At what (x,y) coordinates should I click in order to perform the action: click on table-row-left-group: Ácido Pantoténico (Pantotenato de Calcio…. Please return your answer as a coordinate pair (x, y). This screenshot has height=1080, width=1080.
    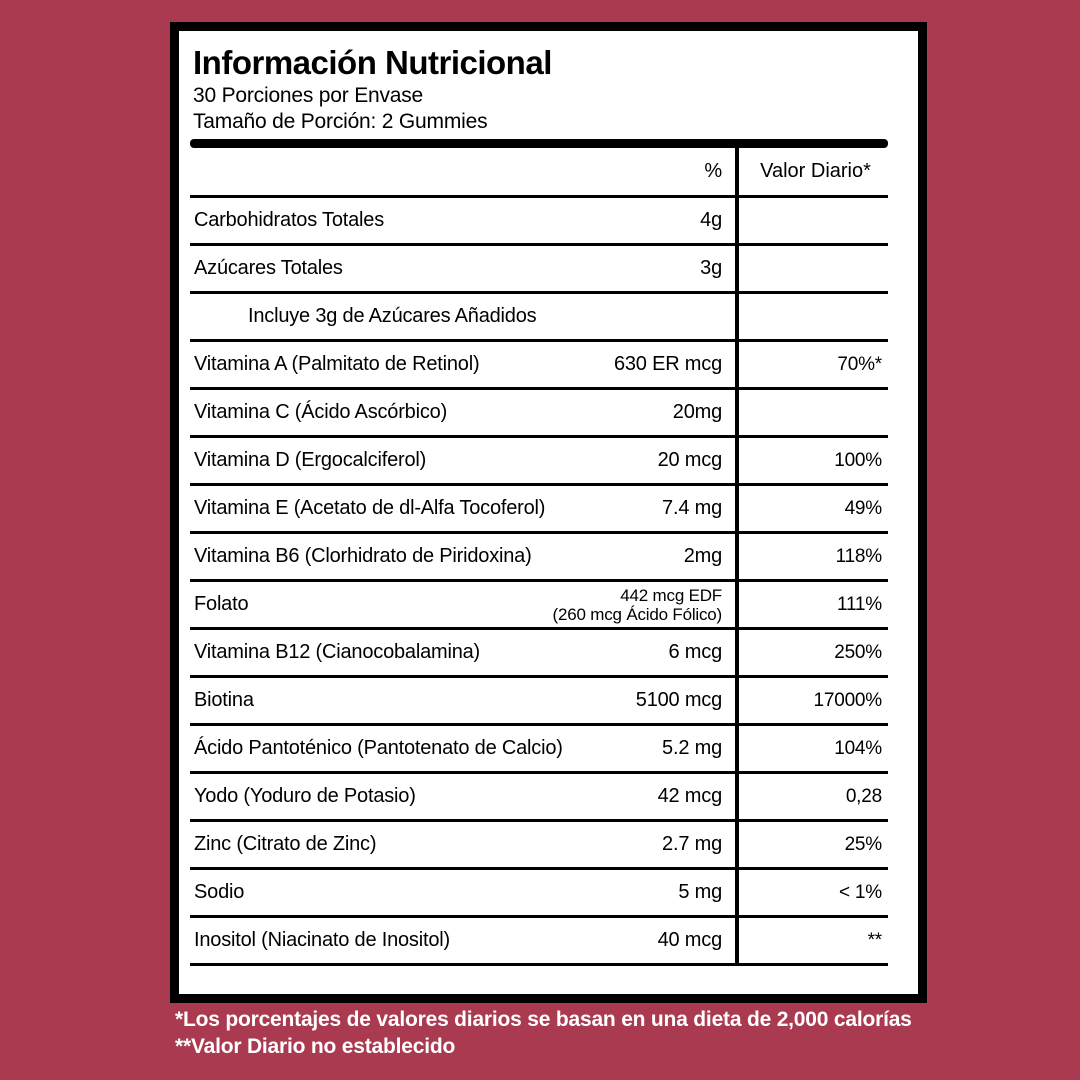
    Looking at the image, I should click on (463, 748).